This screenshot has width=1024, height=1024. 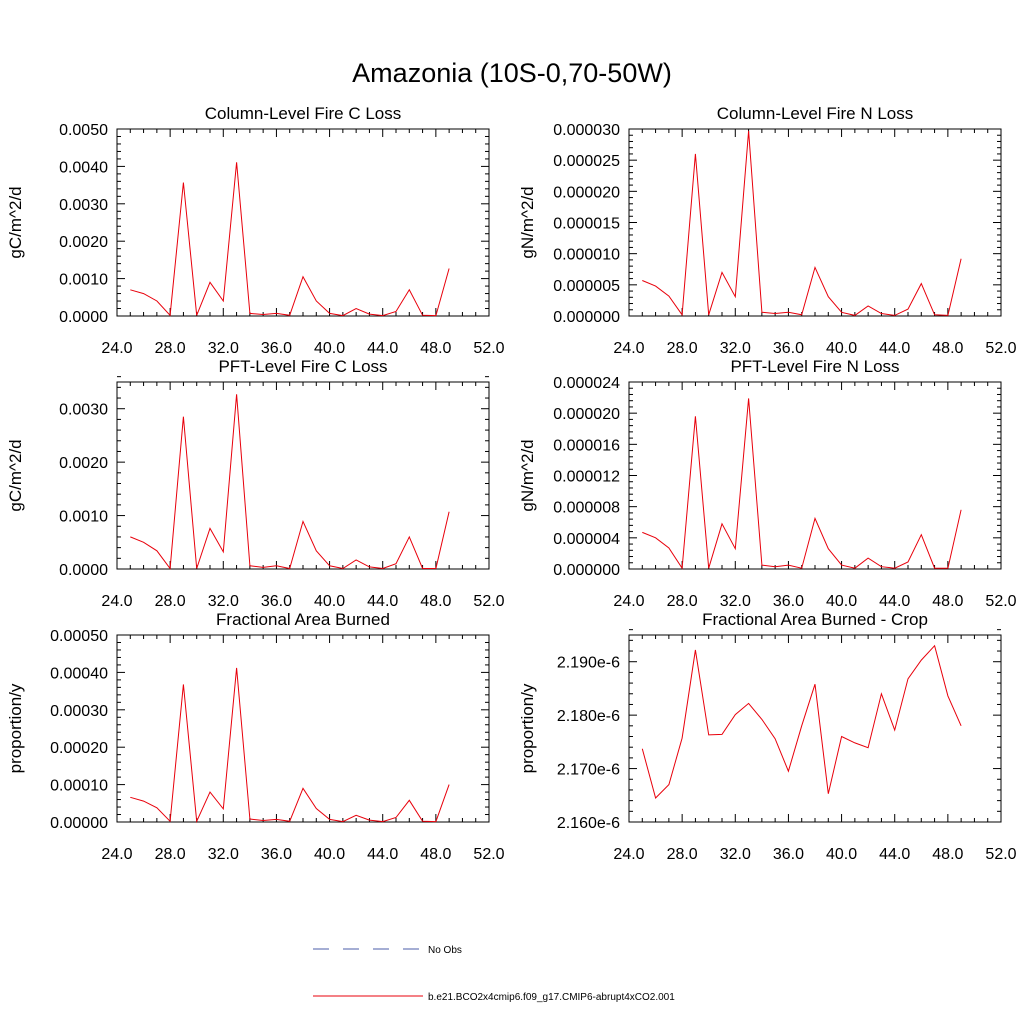 What do you see at coordinates (586, 508) in the screenshot?
I see `y-tick-label: 0.000008` at bounding box center [586, 508].